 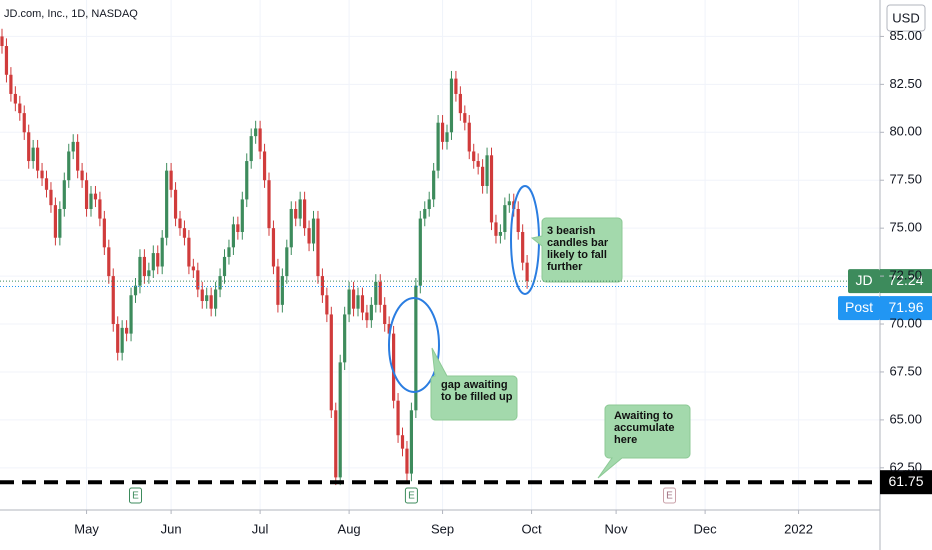 I want to click on earnings-marker, so click(x=670, y=495).